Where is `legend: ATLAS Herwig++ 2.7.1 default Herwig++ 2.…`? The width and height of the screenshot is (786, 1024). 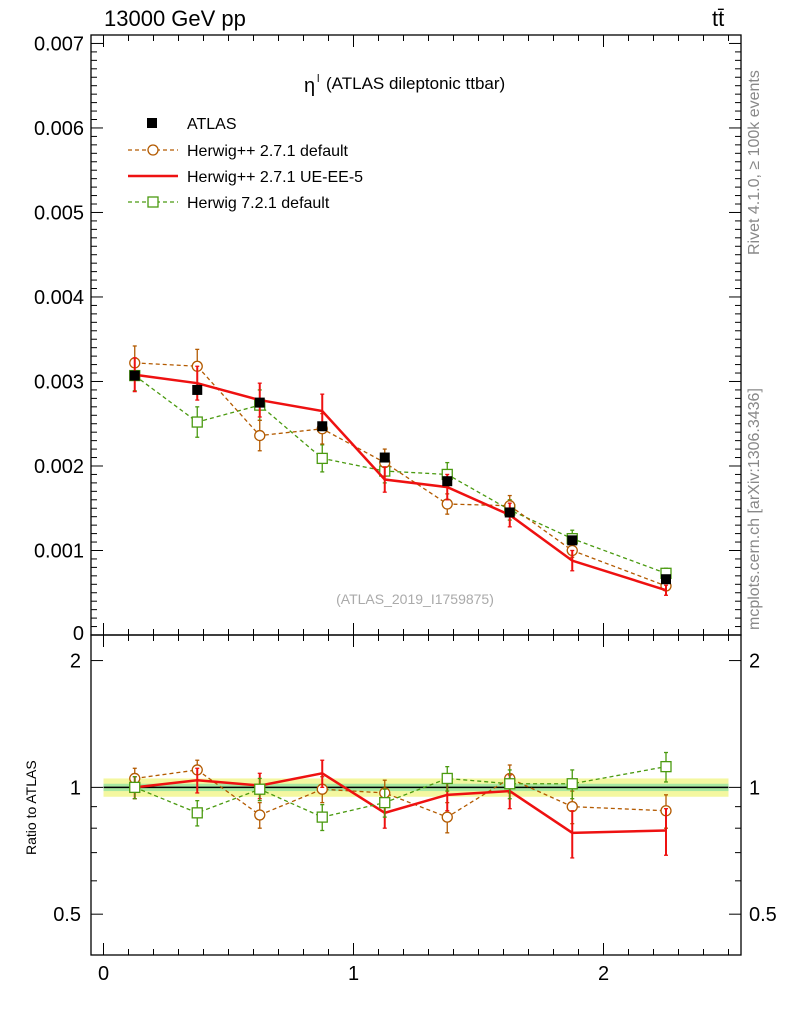
legend: ATLAS Herwig++ 2.7.1 default Herwig++ 2.… is located at coordinates (245, 164).